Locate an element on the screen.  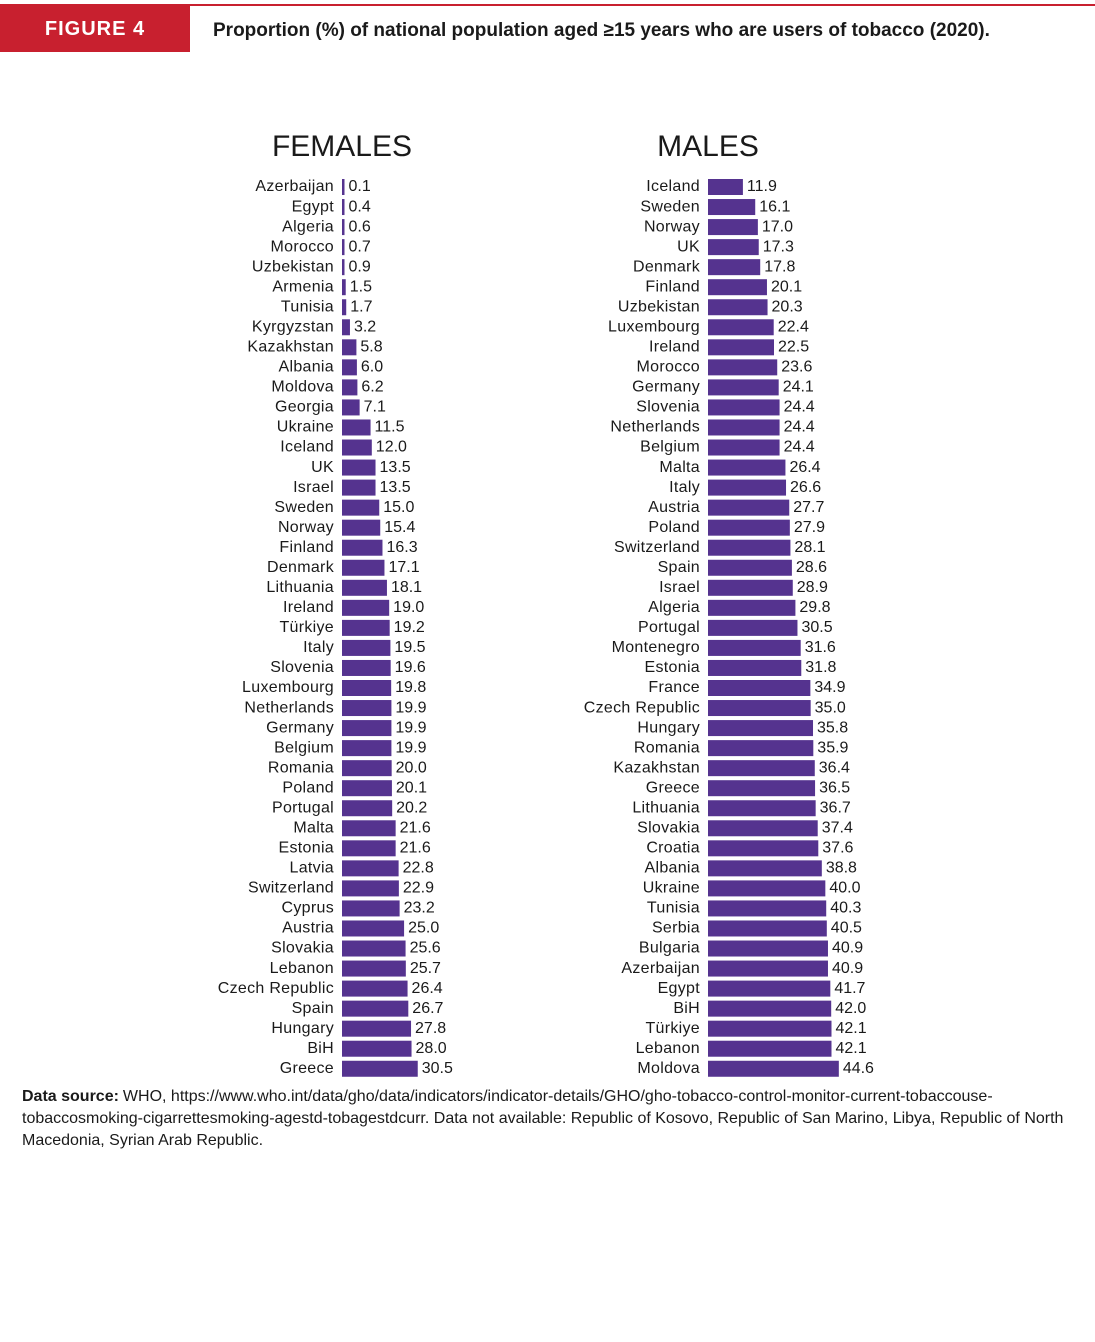
category-label: Switzerland is located at coordinates (291, 888).